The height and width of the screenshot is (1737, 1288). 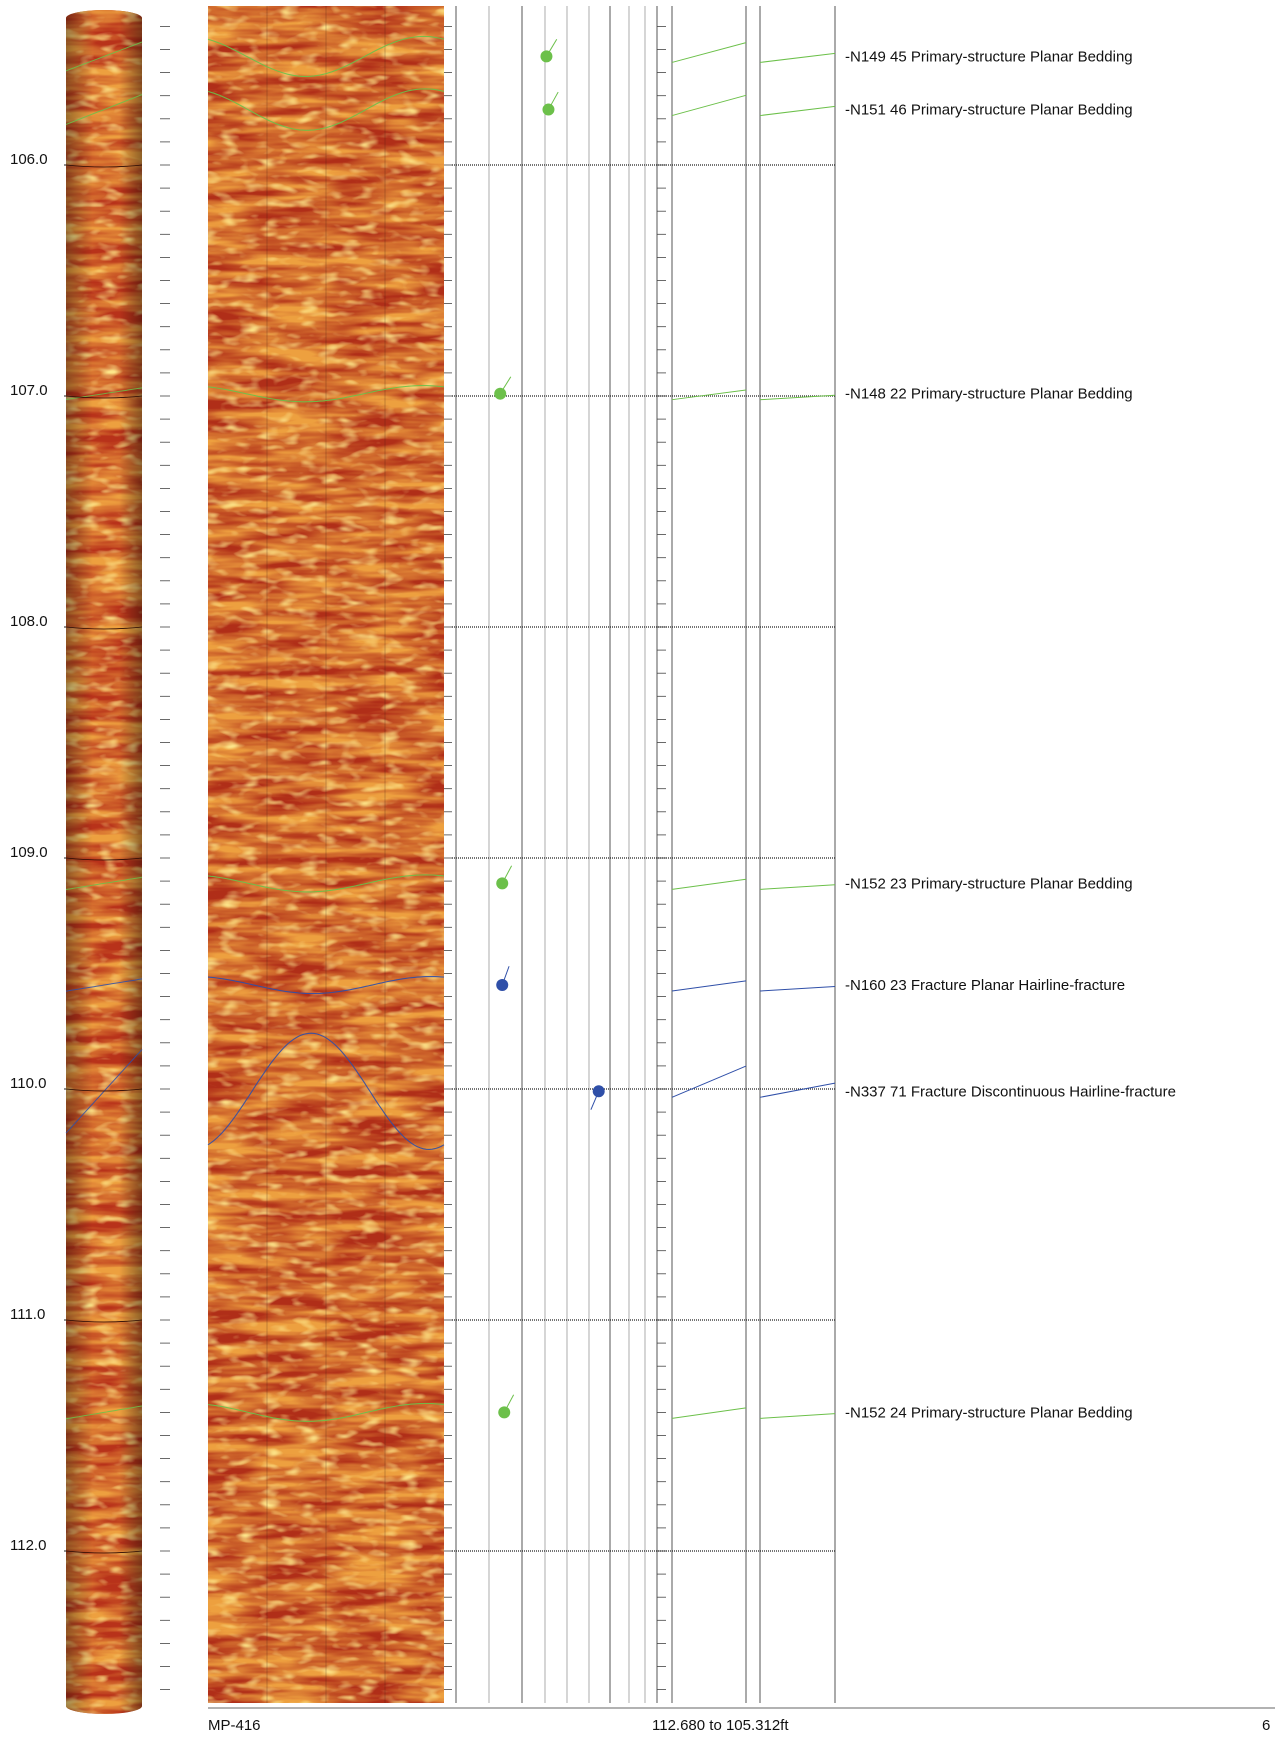 What do you see at coordinates (28, 1545) in the screenshot?
I see `depth-tick-label: 112.0` at bounding box center [28, 1545].